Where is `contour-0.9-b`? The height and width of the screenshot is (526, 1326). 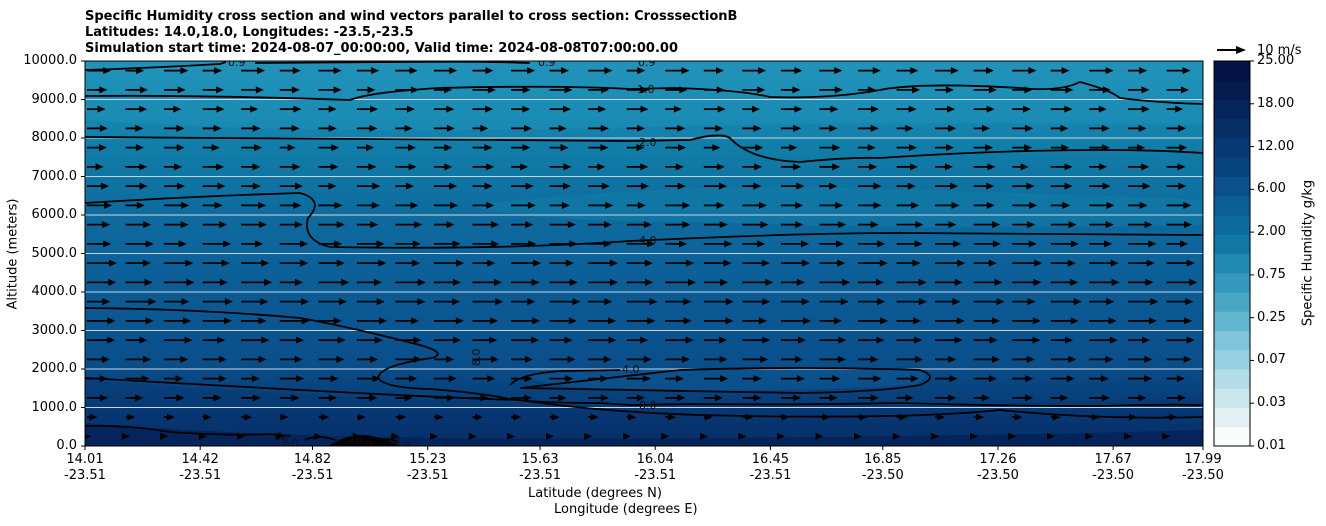 contour-0.9-b is located at coordinates (392, 62).